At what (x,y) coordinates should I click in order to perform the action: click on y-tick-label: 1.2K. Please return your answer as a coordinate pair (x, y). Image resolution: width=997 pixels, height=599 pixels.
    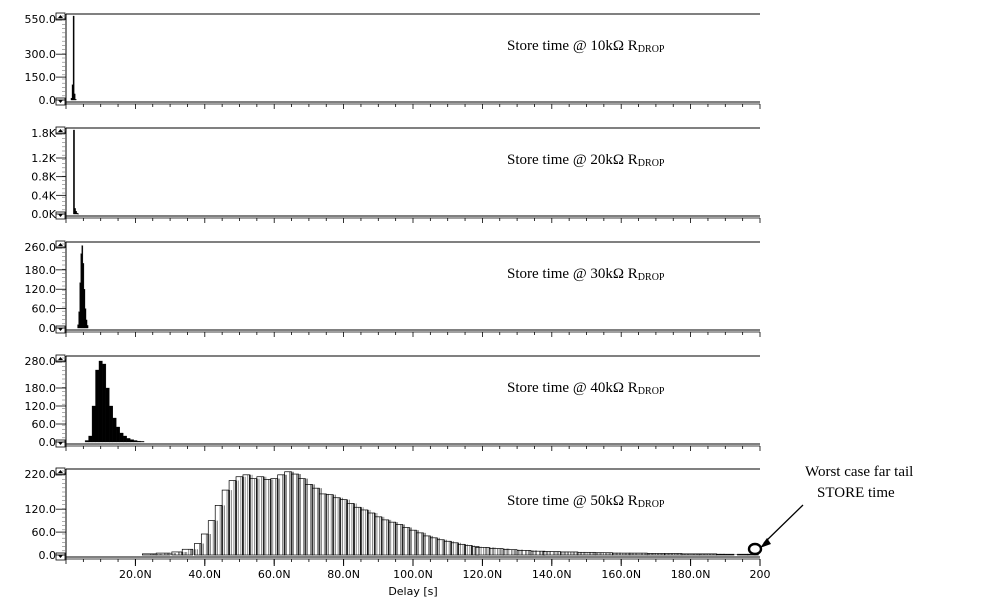
    Looking at the image, I should click on (43, 158).